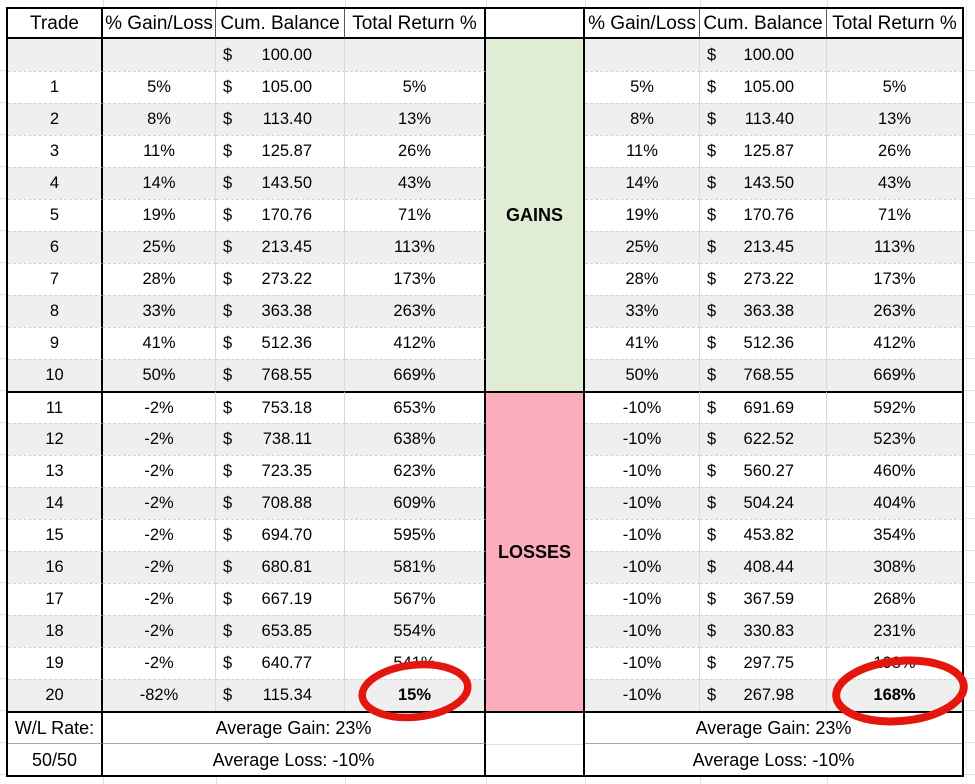 Image resolution: width=975 pixels, height=784 pixels. I want to click on trade-number-cell: 5, so click(55, 215).